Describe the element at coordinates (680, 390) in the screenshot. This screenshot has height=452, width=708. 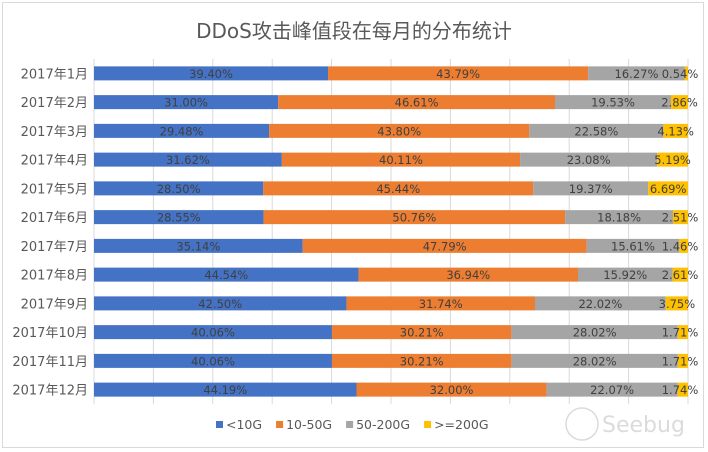
I see `data-label: 1.74%` at that location.